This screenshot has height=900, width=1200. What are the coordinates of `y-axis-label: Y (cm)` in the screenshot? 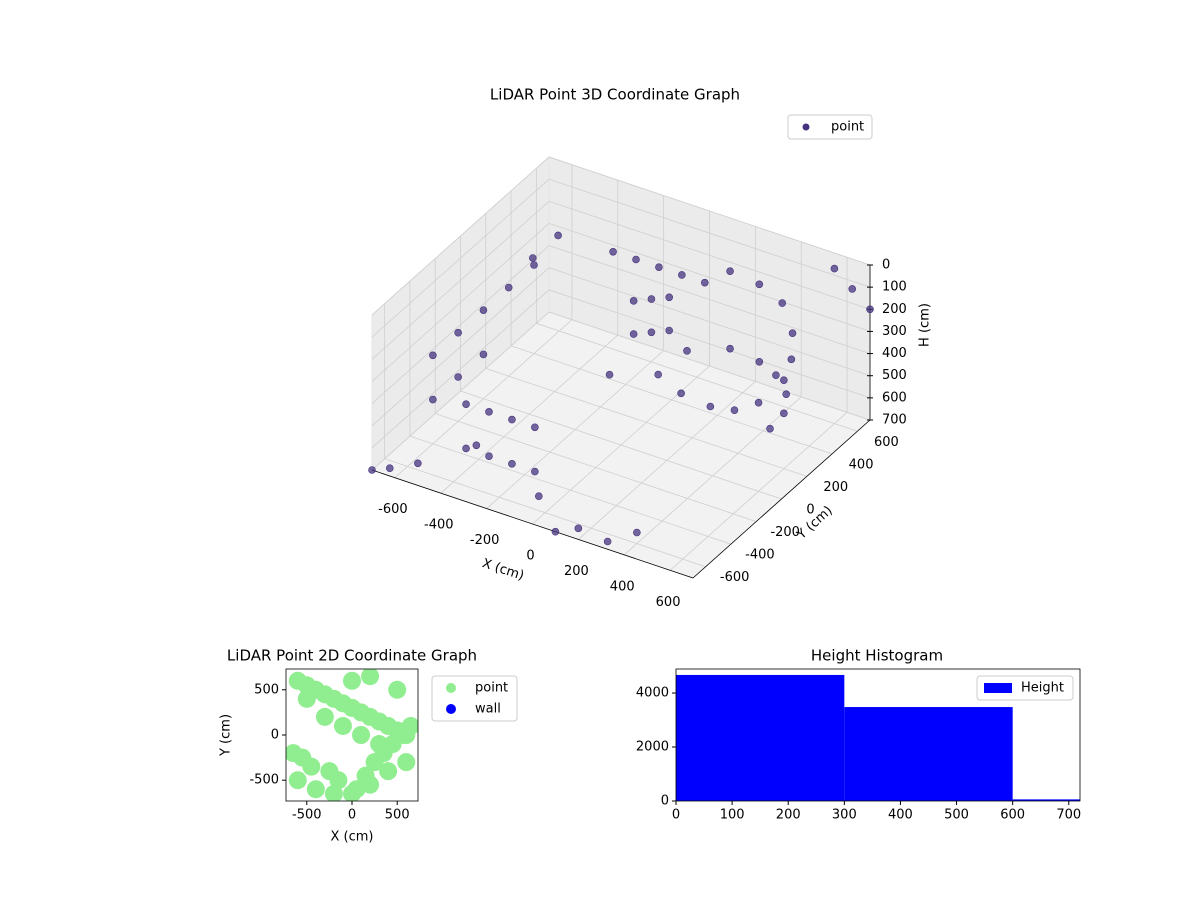 It's located at (226, 735).